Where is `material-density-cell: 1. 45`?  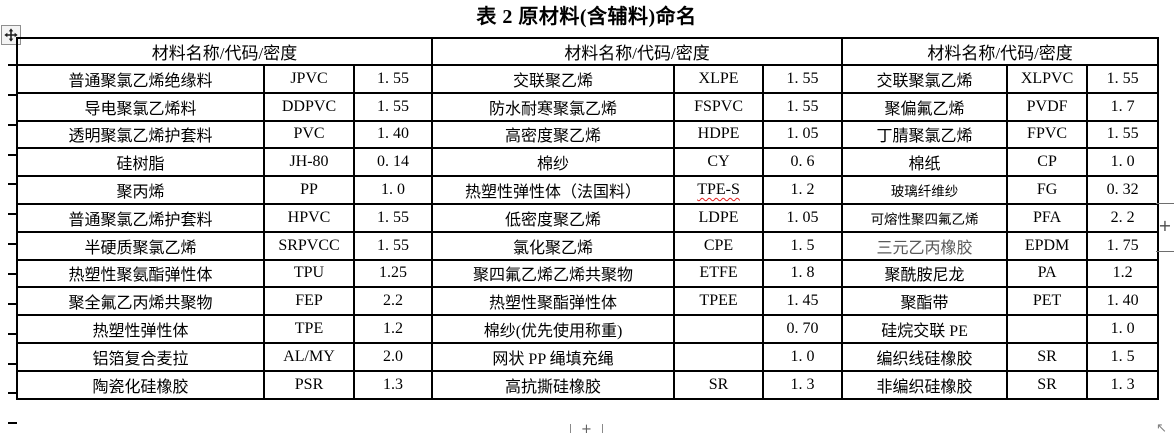 material-density-cell: 1. 45 is located at coordinates (803, 301).